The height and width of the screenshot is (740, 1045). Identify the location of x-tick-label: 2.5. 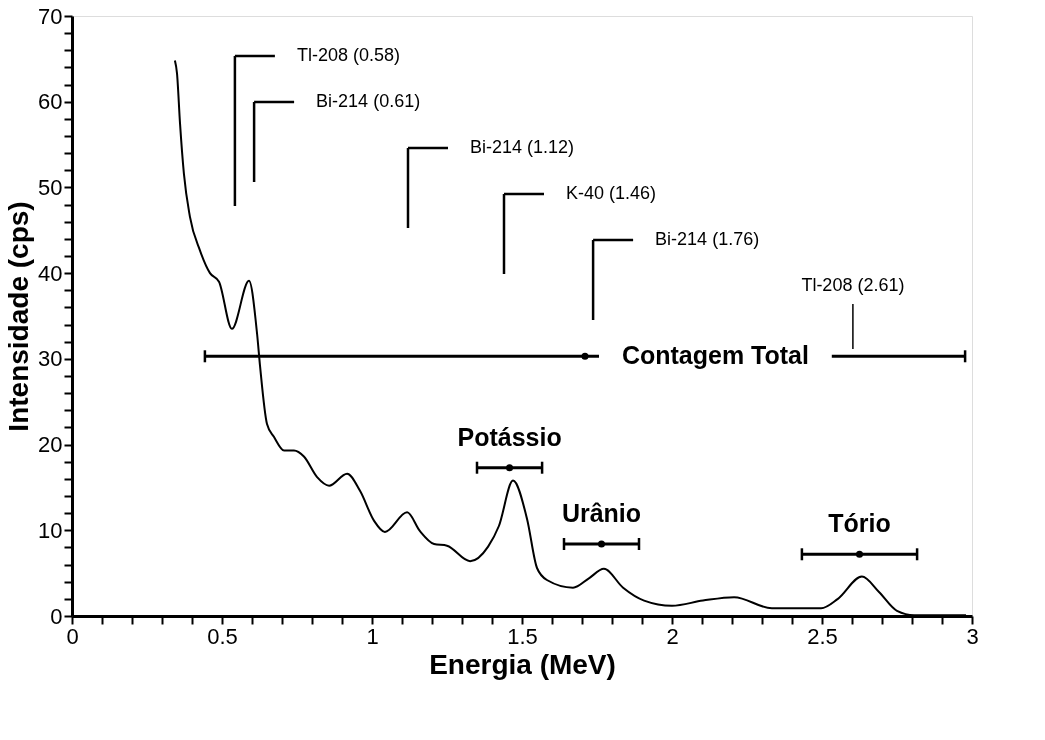
(822, 636).